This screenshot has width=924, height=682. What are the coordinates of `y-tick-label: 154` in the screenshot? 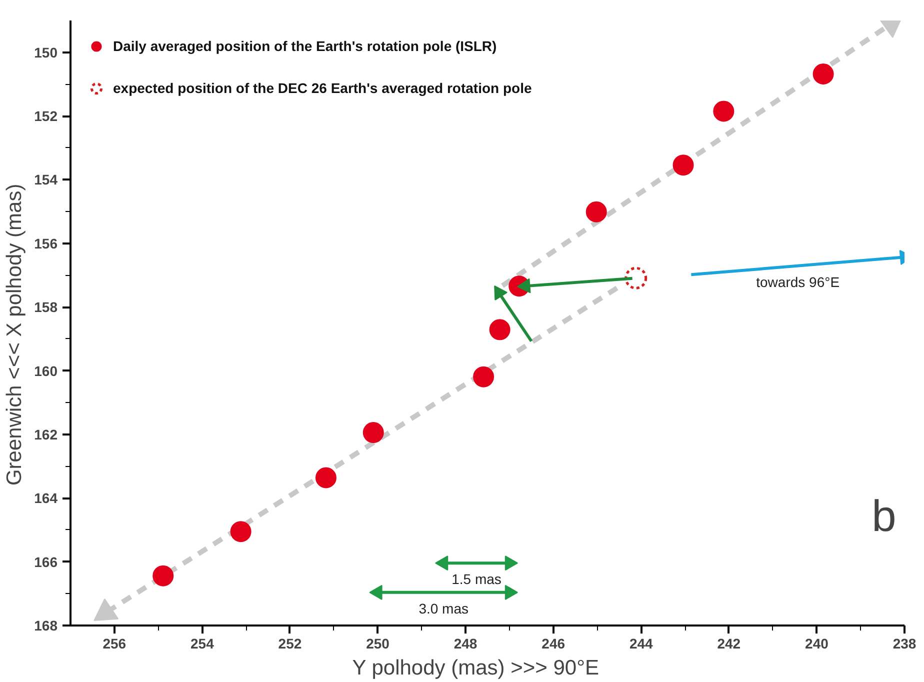 It's located at (46, 180).